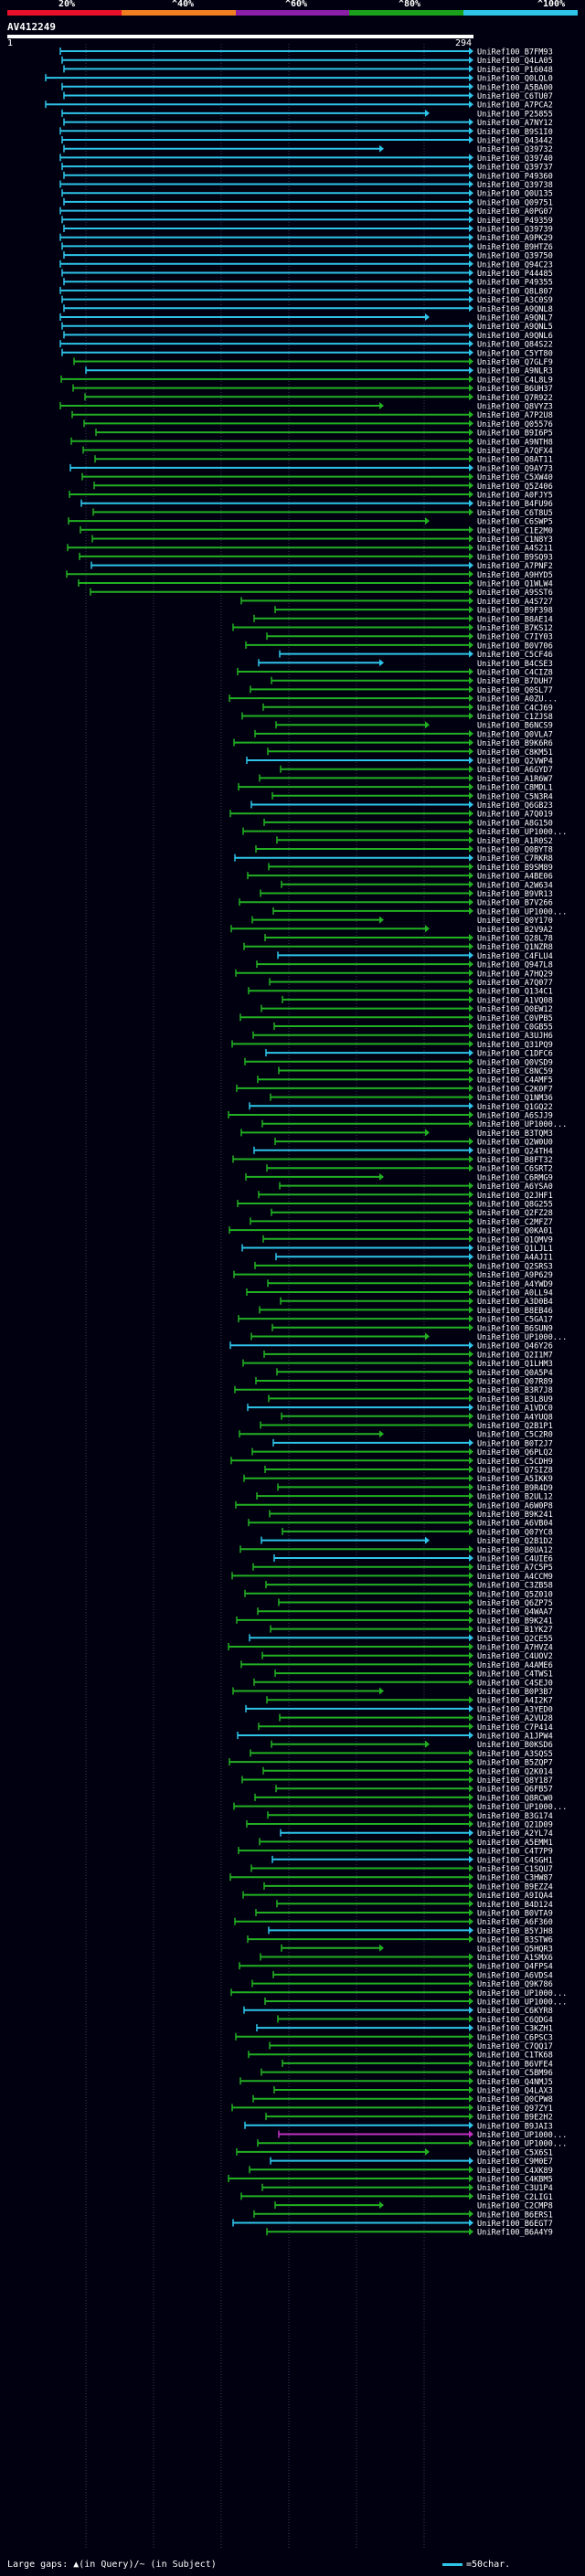  Describe the element at coordinates (515, 575) in the screenshot. I see `hit-label: UniRef100_A9HYD5` at that location.